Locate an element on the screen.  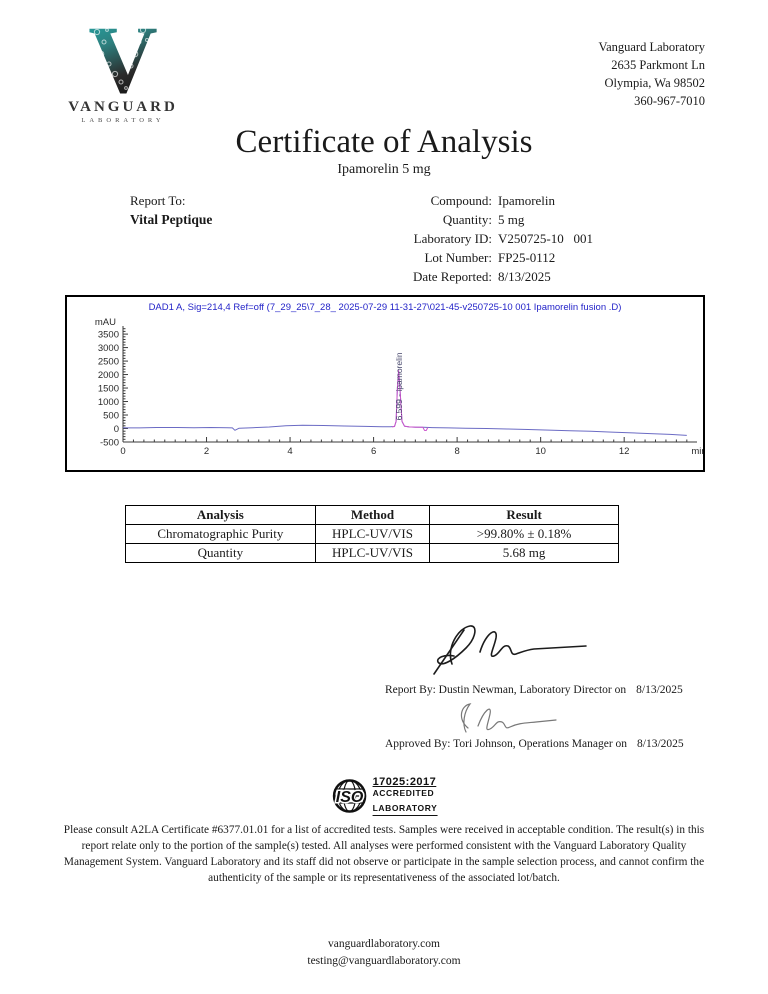
iso-text: ISO is located at coordinates (350, 797).